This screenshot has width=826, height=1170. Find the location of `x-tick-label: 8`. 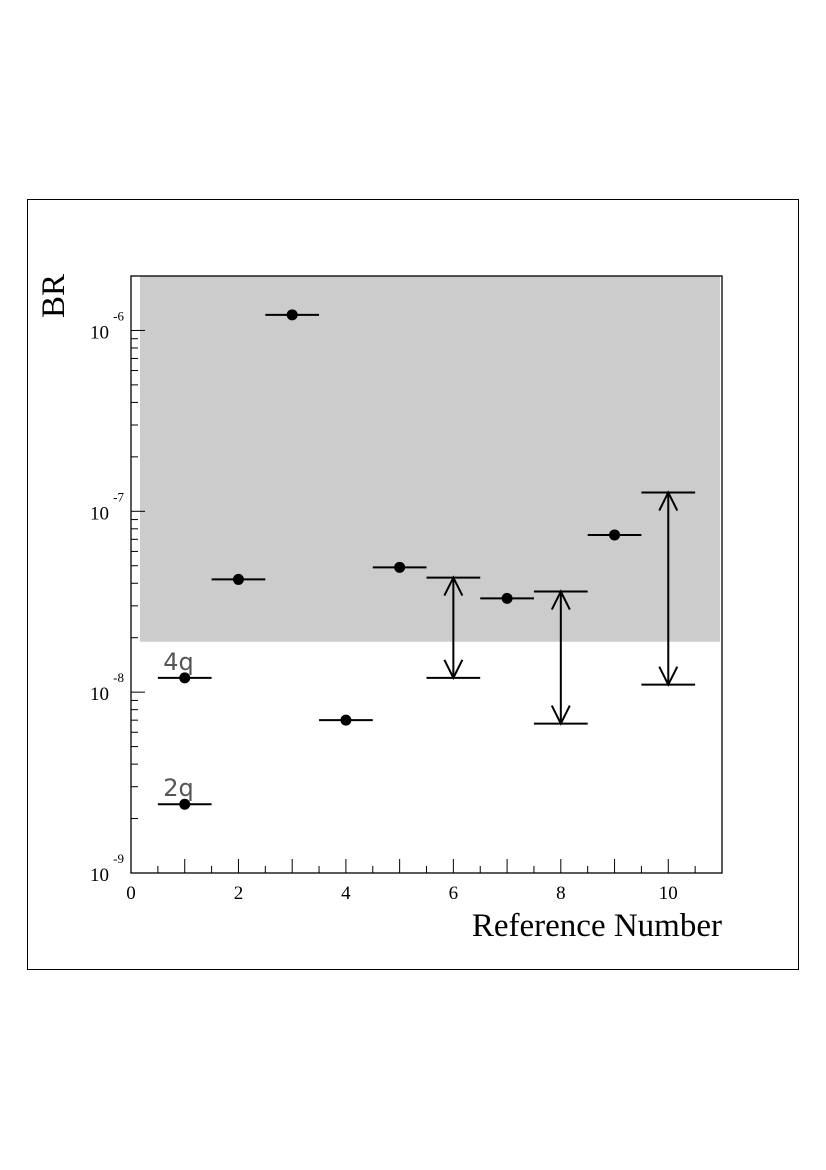

x-tick-label: 8 is located at coordinates (561, 893).